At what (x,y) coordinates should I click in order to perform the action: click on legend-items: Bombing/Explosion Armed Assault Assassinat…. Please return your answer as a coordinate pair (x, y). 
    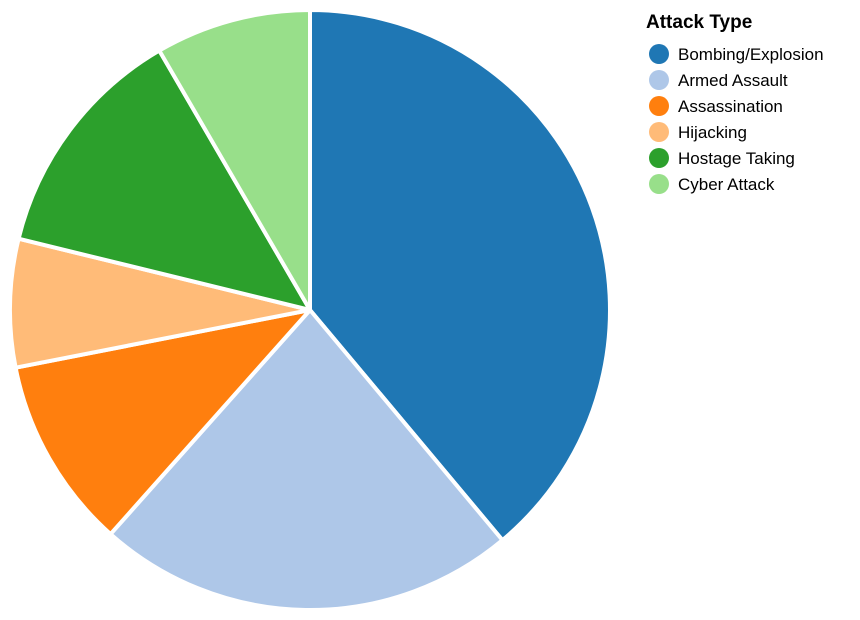
    Looking at the image, I should click on (736, 119).